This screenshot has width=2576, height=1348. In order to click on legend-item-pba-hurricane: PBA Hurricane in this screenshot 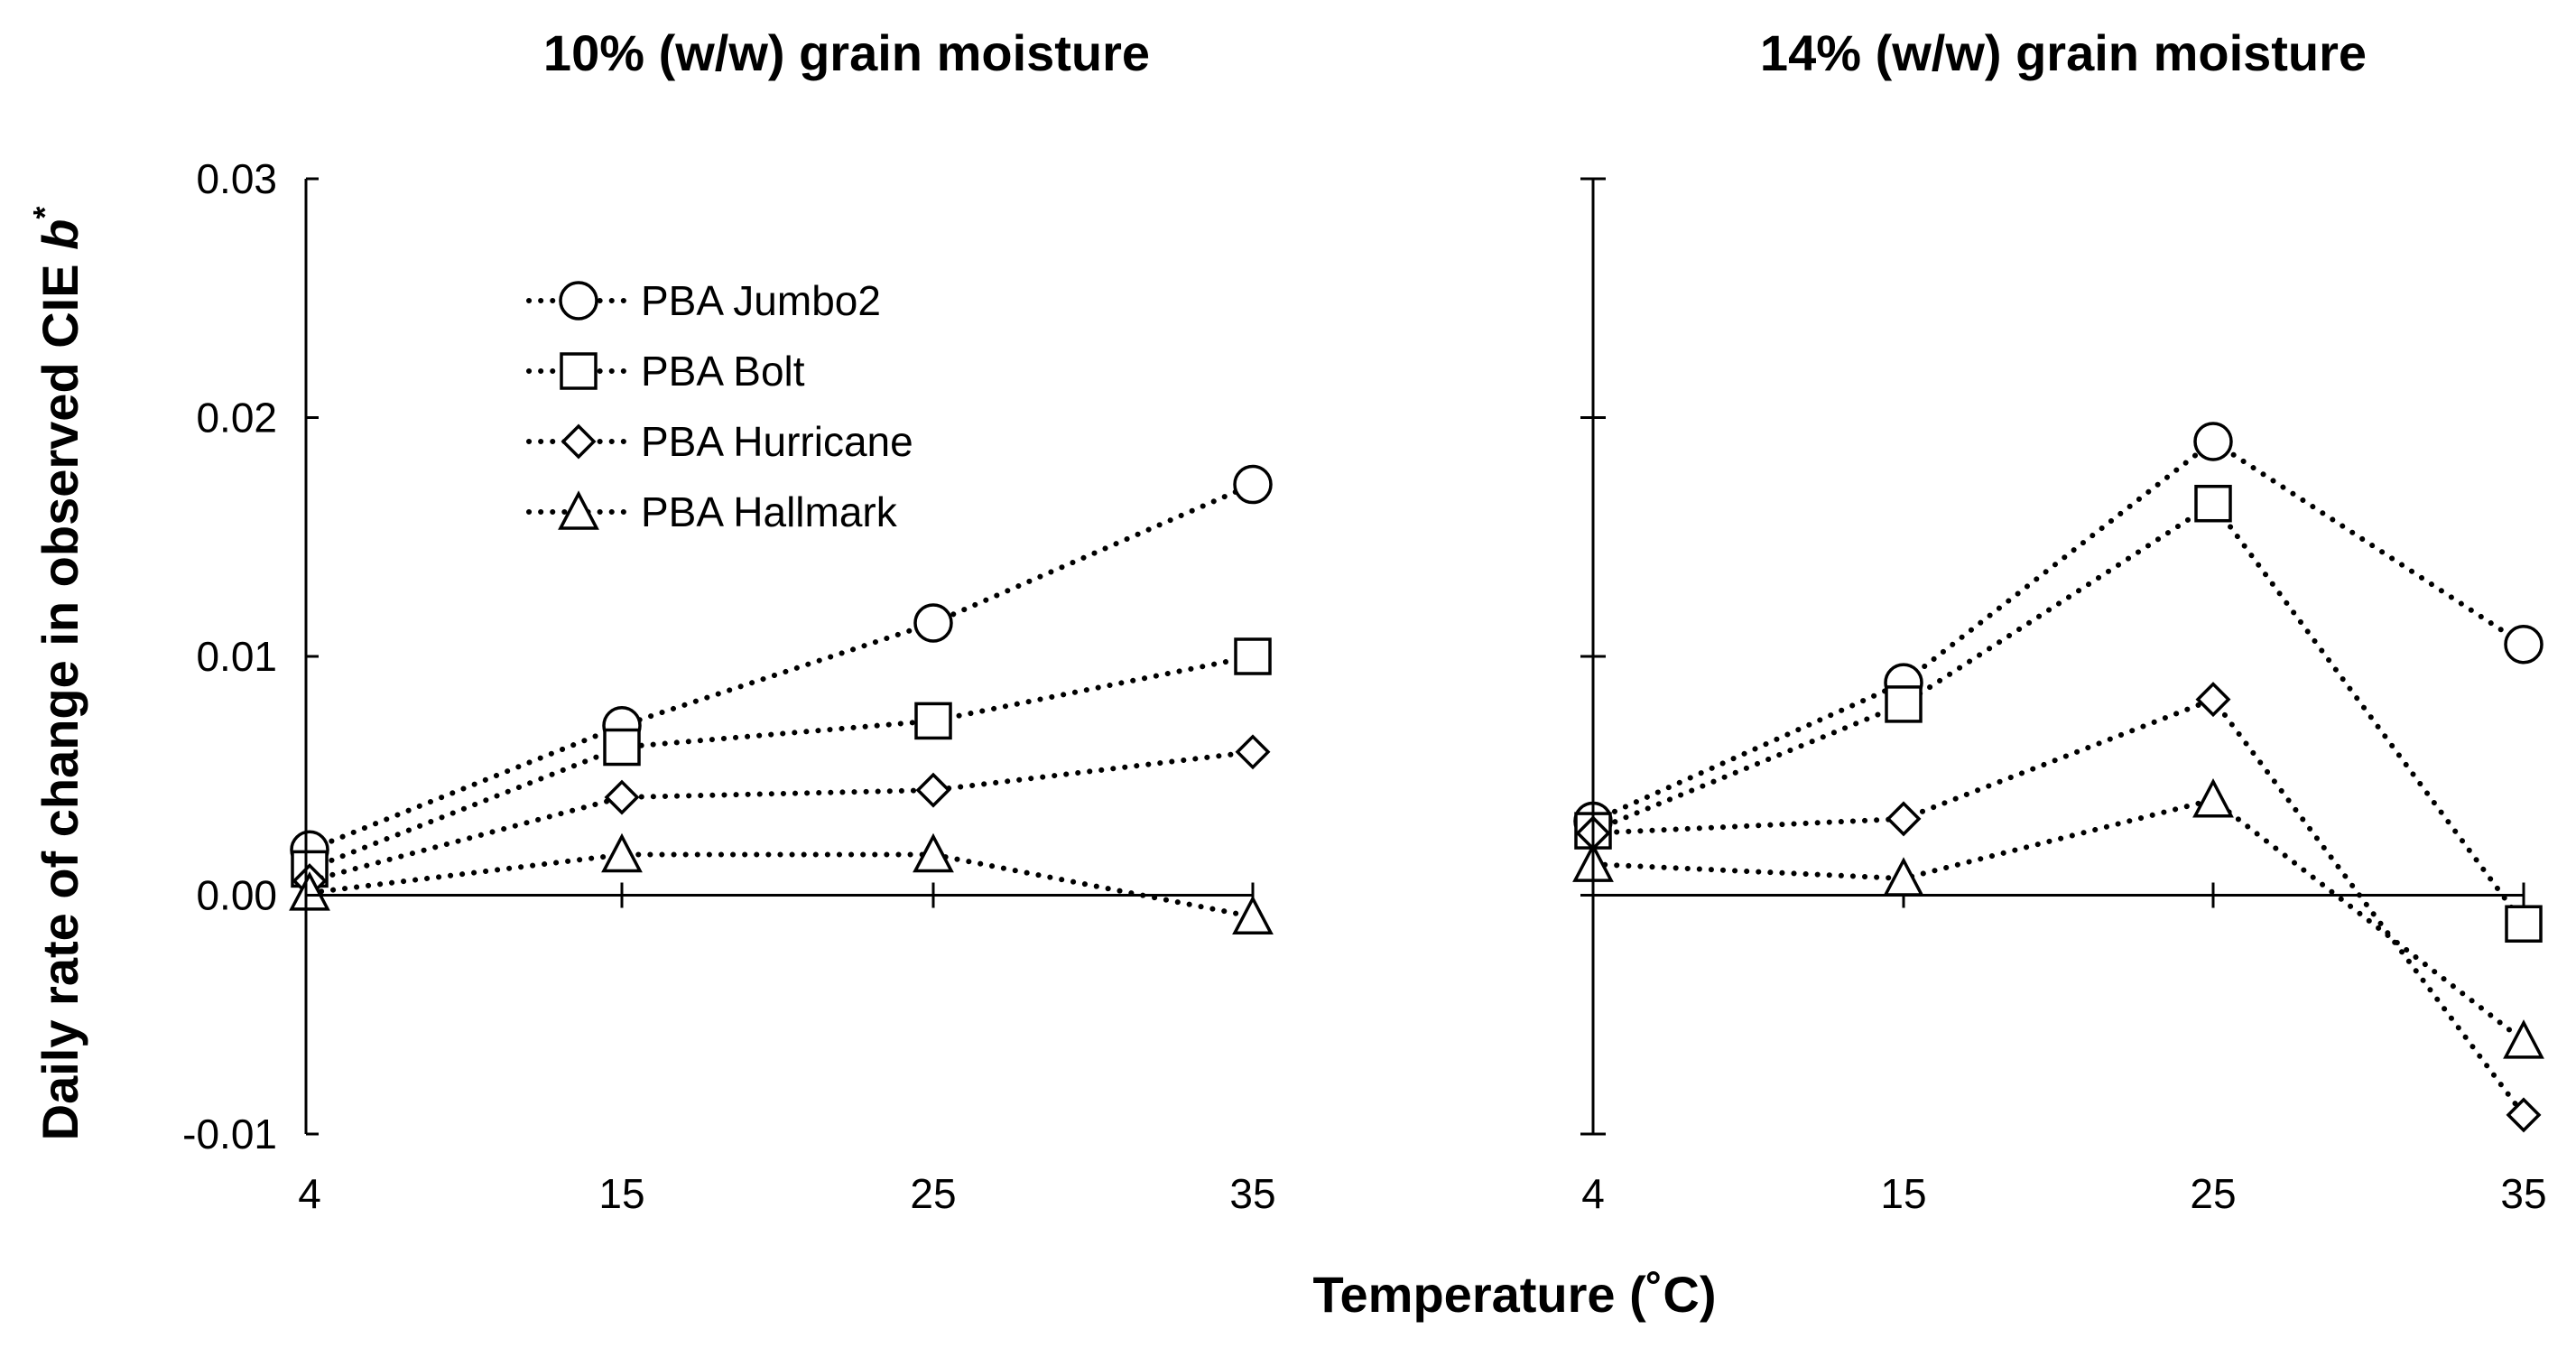, I will do `click(719, 441)`.